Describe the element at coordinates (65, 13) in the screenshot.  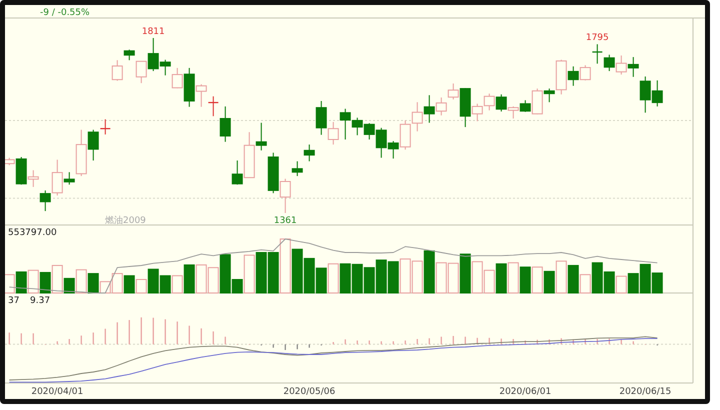
I see `text: -9 / -0.55%` at that location.